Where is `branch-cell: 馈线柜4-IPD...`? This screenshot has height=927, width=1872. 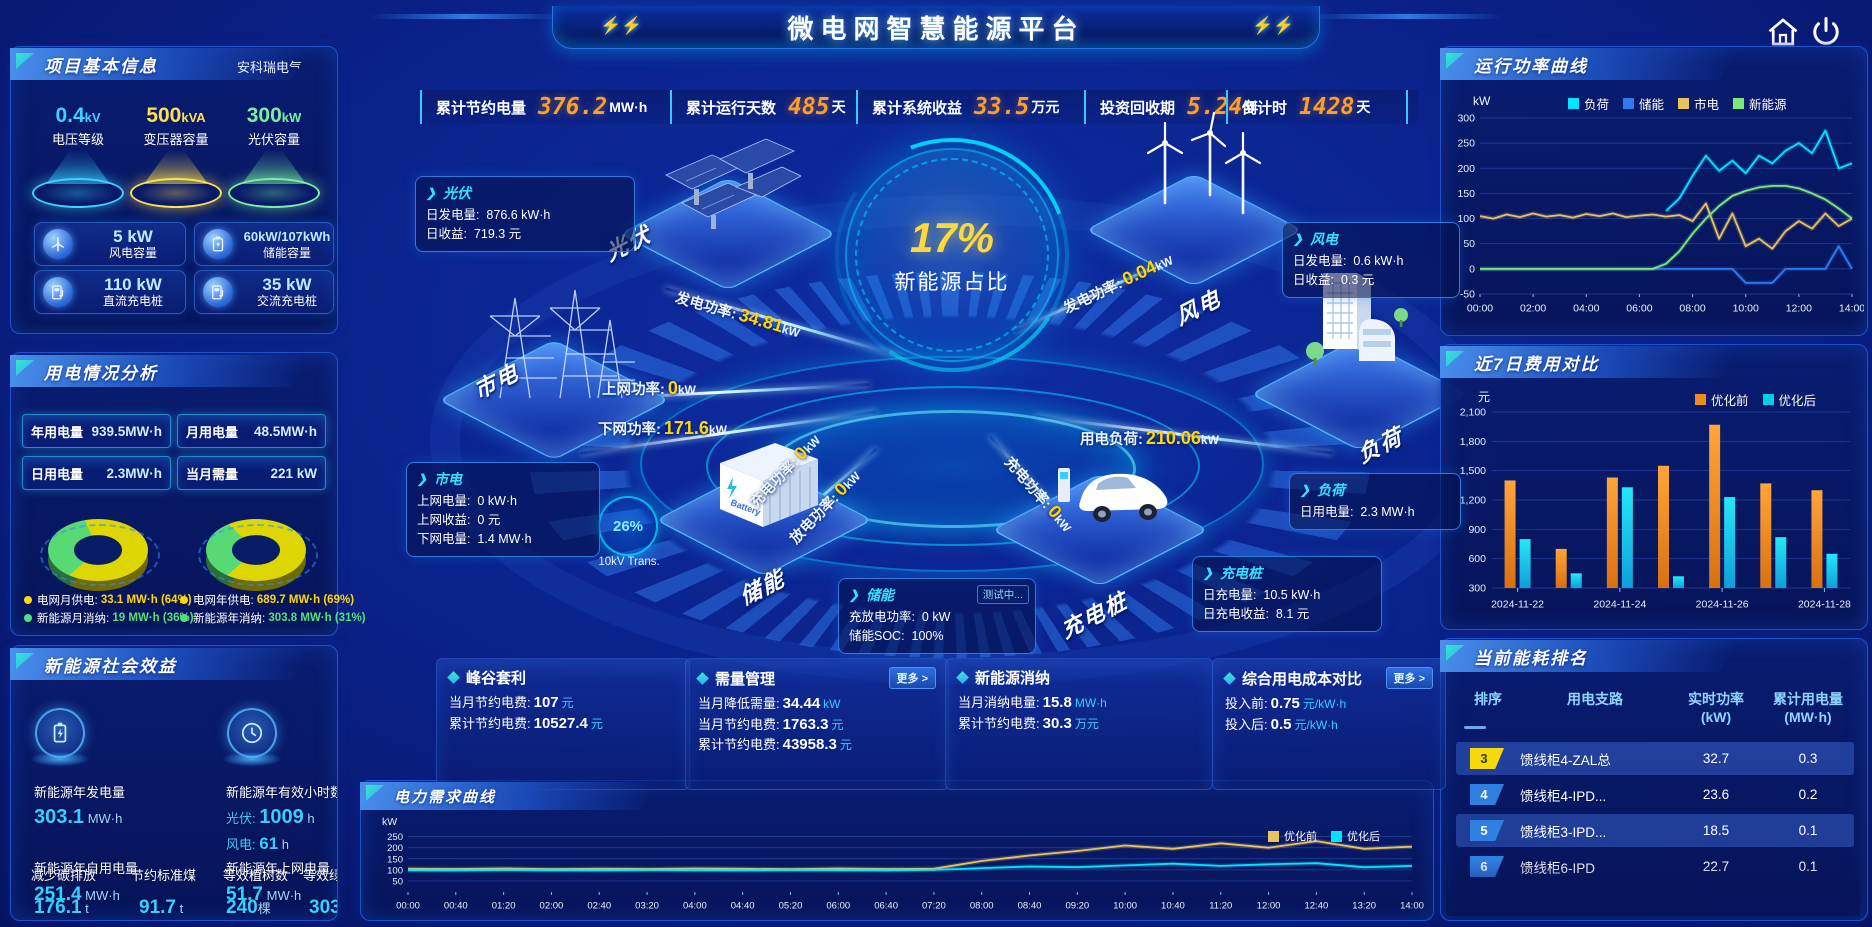 branch-cell: 馈线柜4-IPD... is located at coordinates (1563, 796).